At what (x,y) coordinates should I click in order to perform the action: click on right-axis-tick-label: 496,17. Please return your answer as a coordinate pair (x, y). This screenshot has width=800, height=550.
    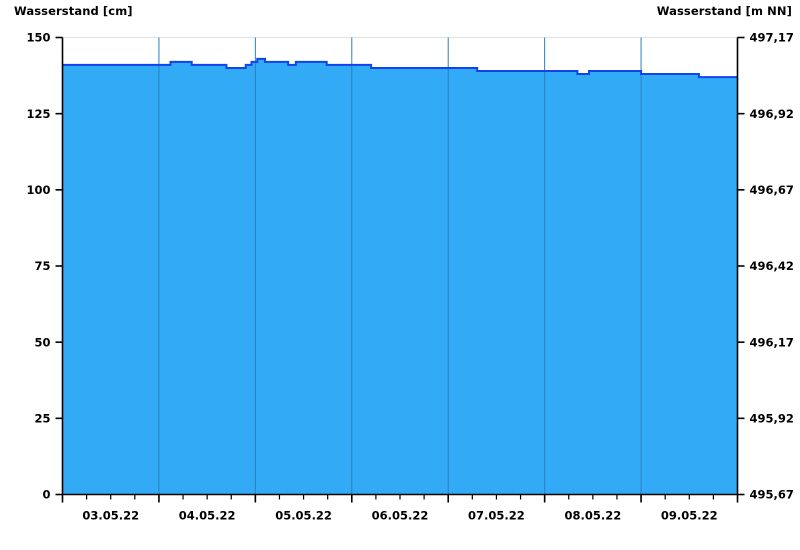
    Looking at the image, I should click on (772, 342).